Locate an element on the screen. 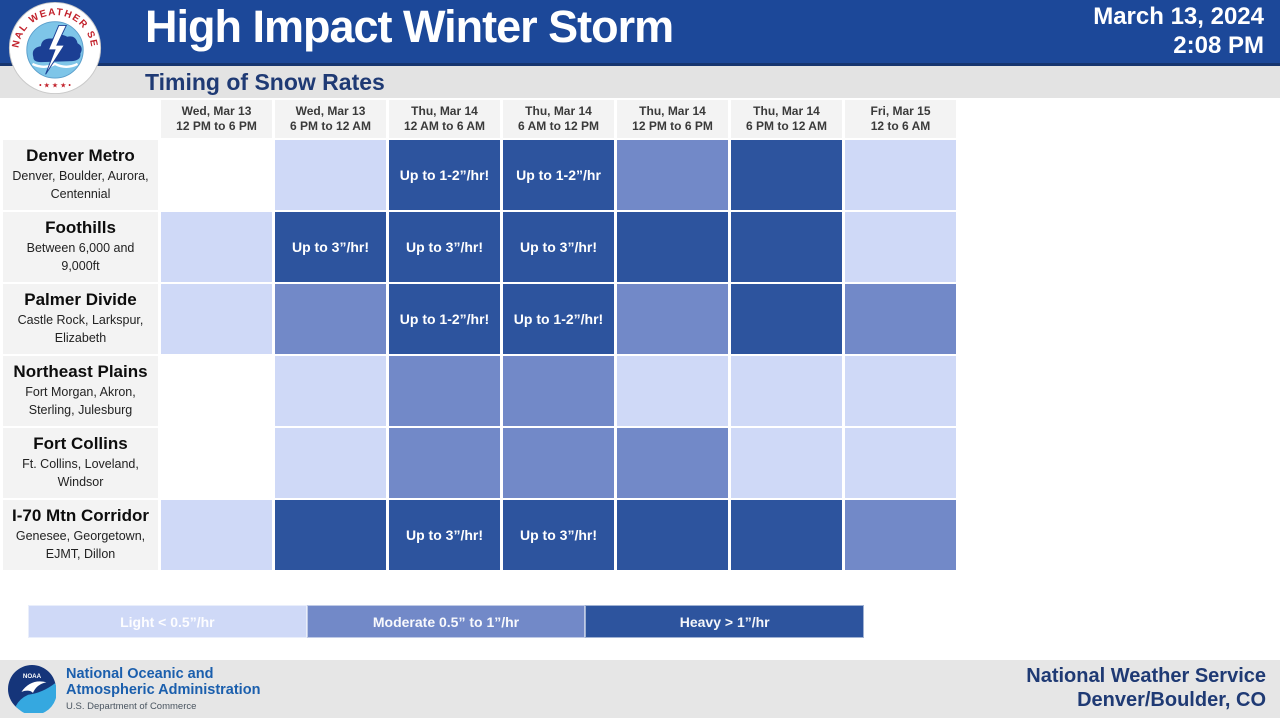 This screenshot has width=1280, height=718. header-date: March 13, 2024 is located at coordinates (1178, 16).